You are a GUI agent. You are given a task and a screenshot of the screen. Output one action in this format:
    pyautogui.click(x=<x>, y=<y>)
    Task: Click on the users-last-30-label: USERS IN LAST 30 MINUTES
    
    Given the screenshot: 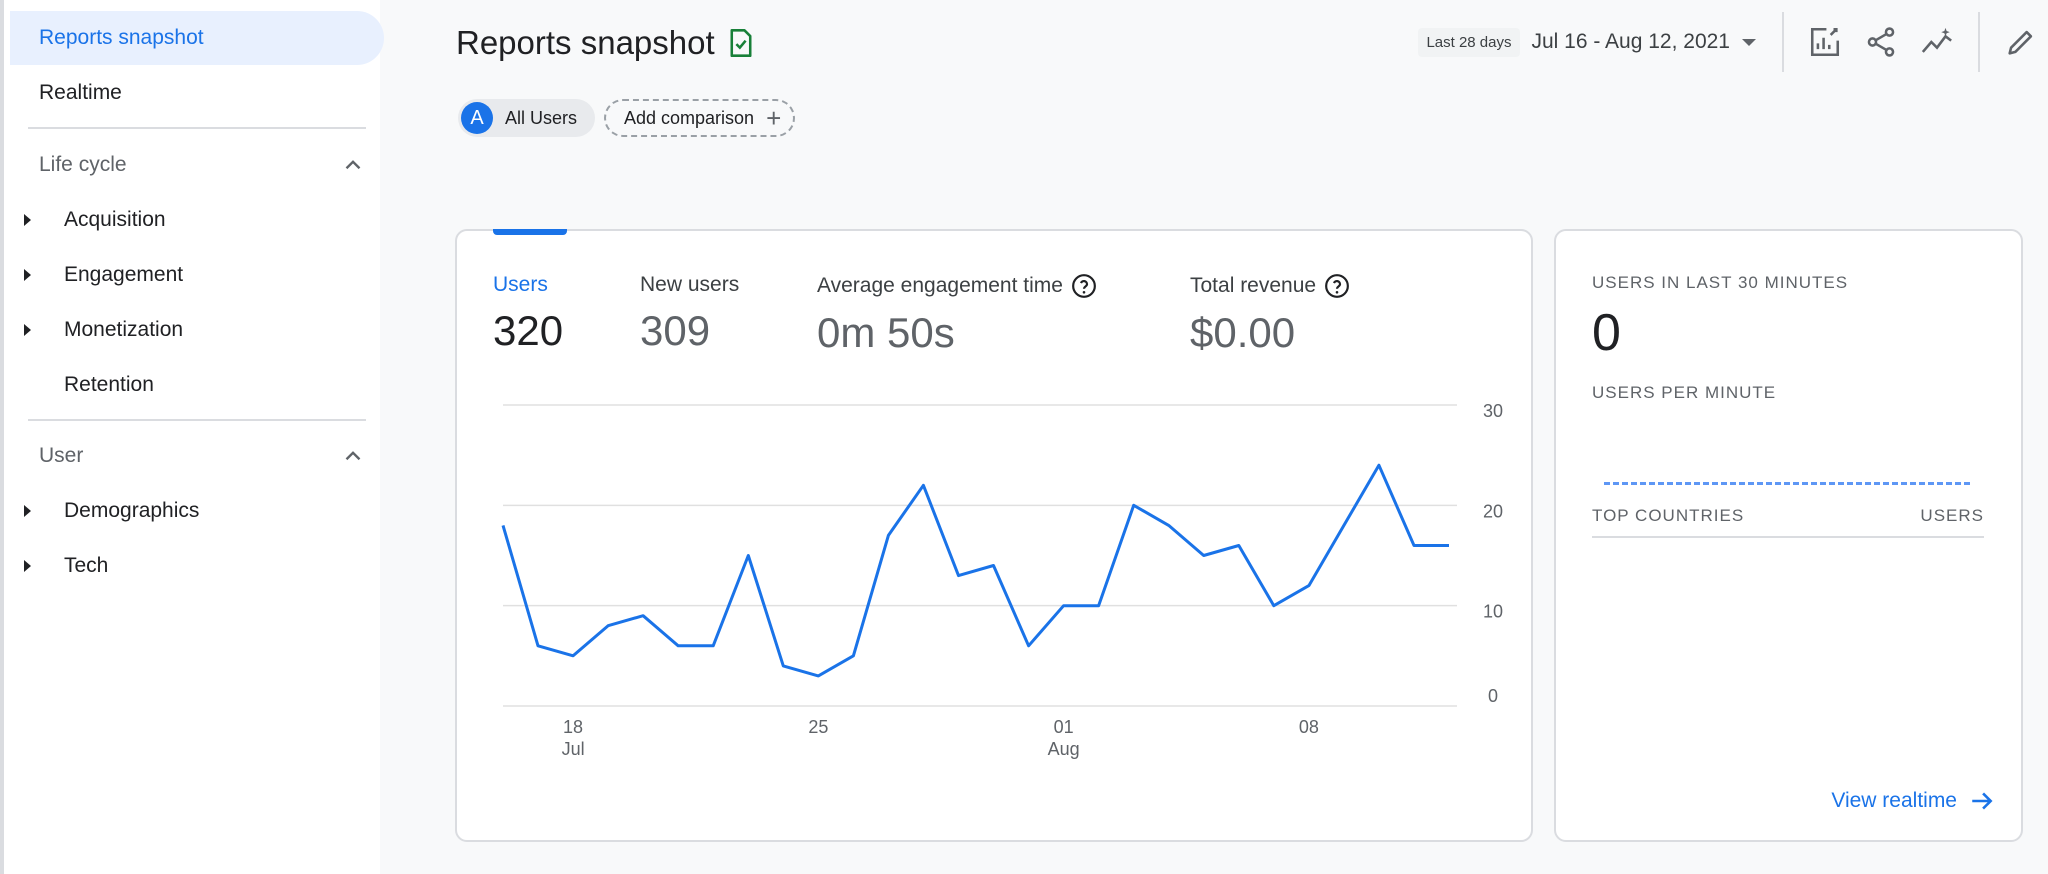 What is the action you would take?
    pyautogui.click(x=1720, y=282)
    